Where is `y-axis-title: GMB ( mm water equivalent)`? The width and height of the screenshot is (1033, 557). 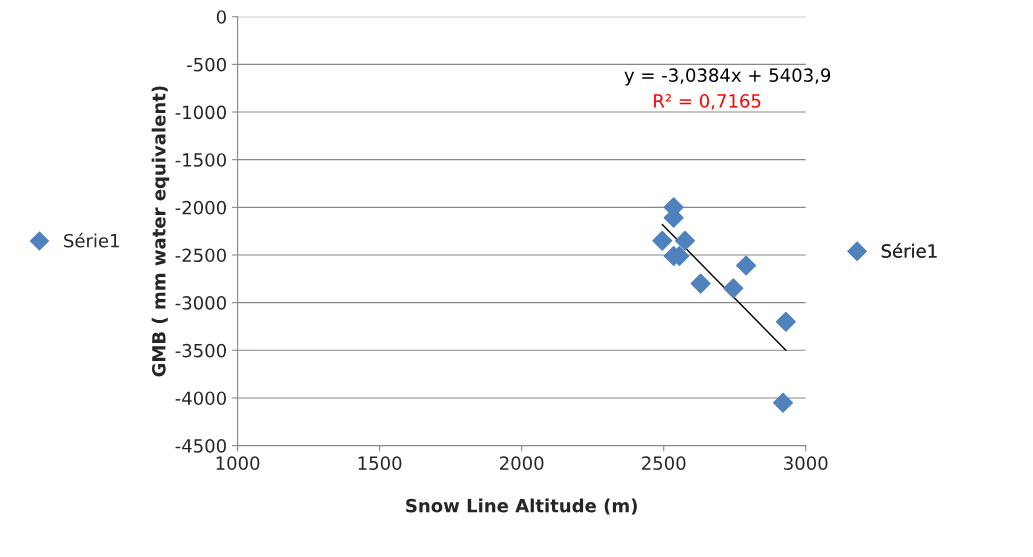 y-axis-title: GMB ( mm water equivalent) is located at coordinates (160, 231).